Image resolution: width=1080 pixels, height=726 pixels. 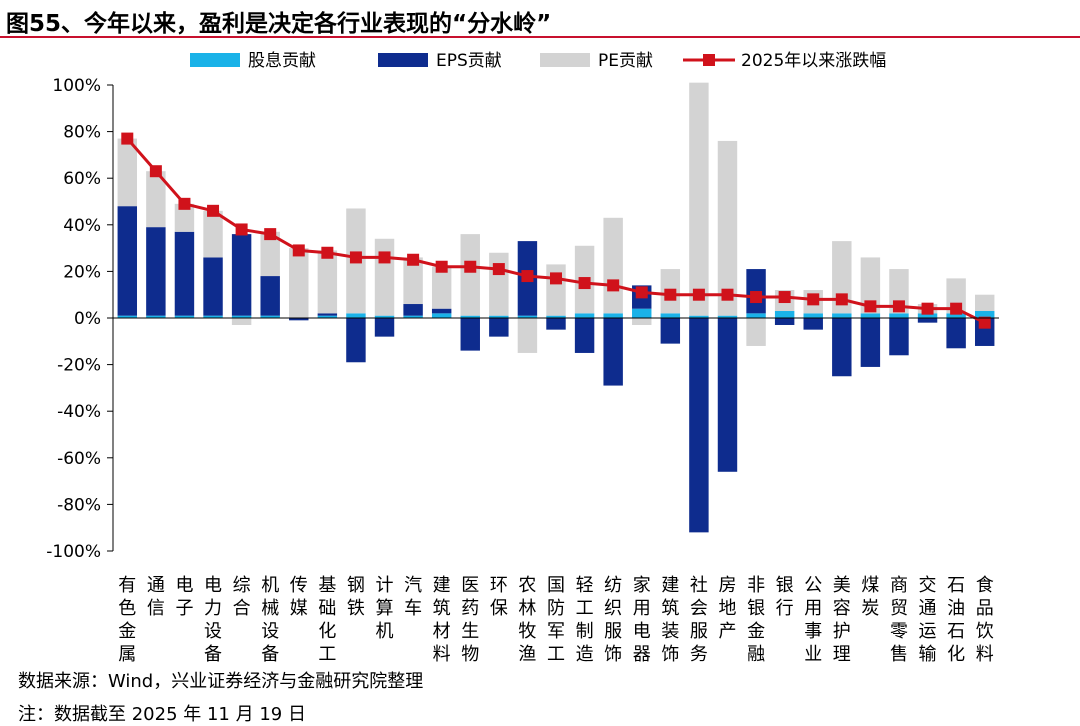 I want to click on category-char: 家, so click(x=642, y=585).